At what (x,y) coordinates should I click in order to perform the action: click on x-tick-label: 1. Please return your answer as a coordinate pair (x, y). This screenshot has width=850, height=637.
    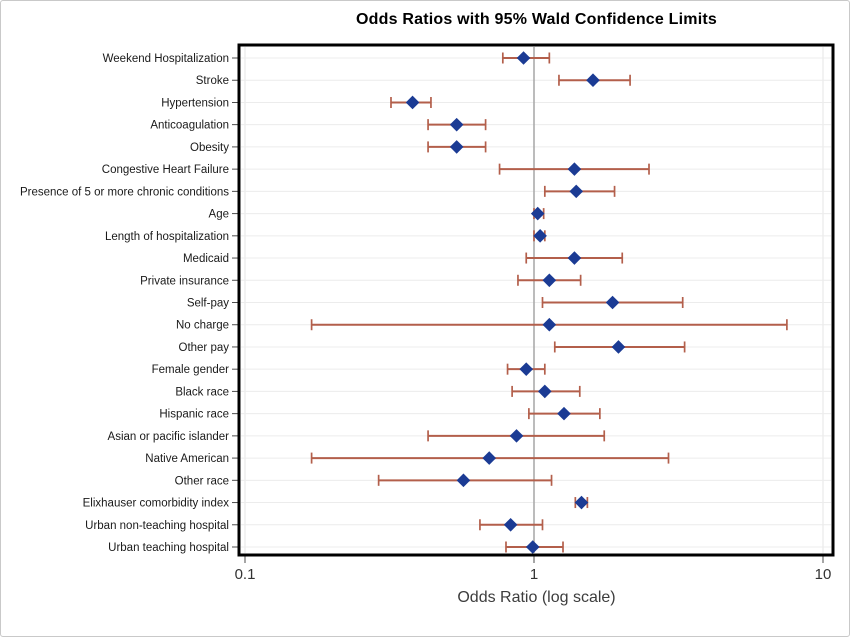
    Looking at the image, I should click on (534, 574).